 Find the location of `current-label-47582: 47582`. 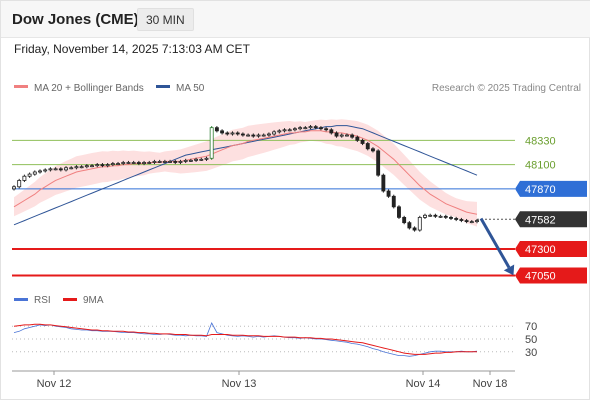

current-label-47582: 47582 is located at coordinates (540, 220).